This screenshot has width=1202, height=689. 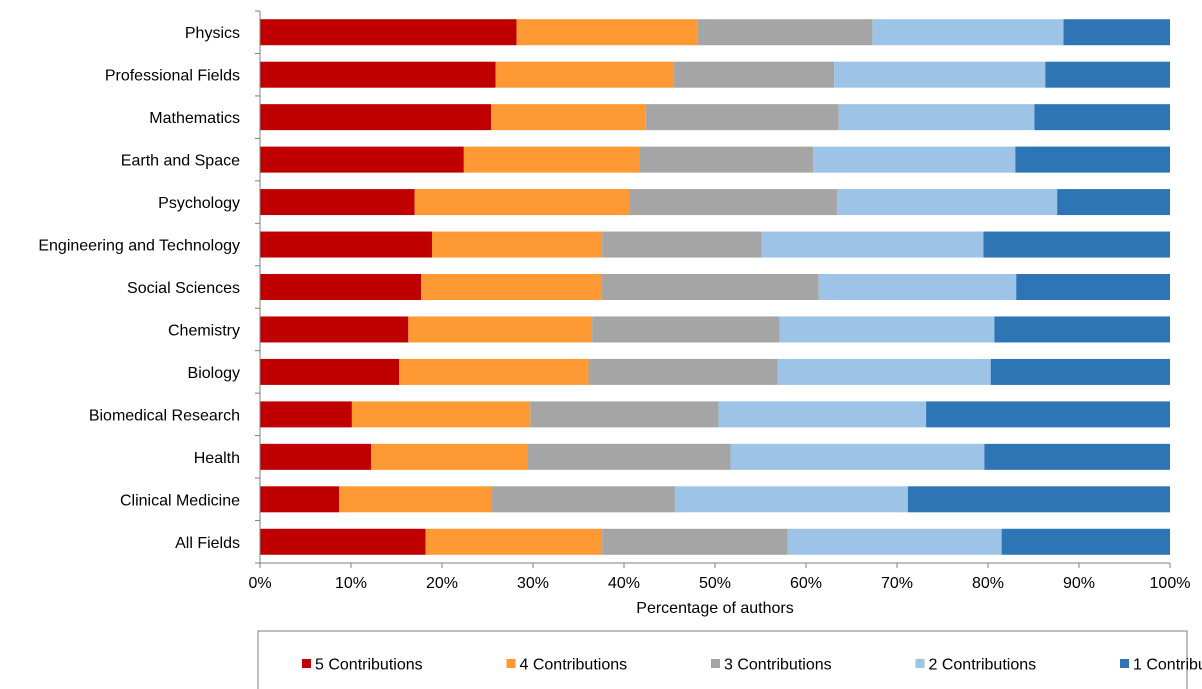 What do you see at coordinates (194, 118) in the screenshot?
I see `category-label: Mathematics` at bounding box center [194, 118].